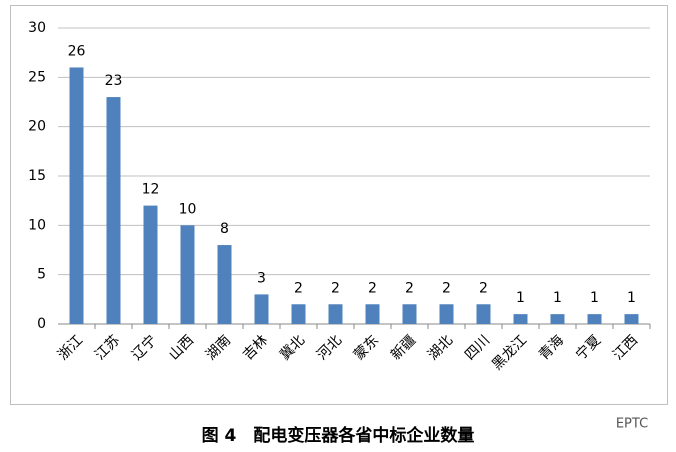 The image size is (676, 452). Describe the element at coordinates (41, 275) in the screenshot. I see `y-tick-label: 5` at that location.